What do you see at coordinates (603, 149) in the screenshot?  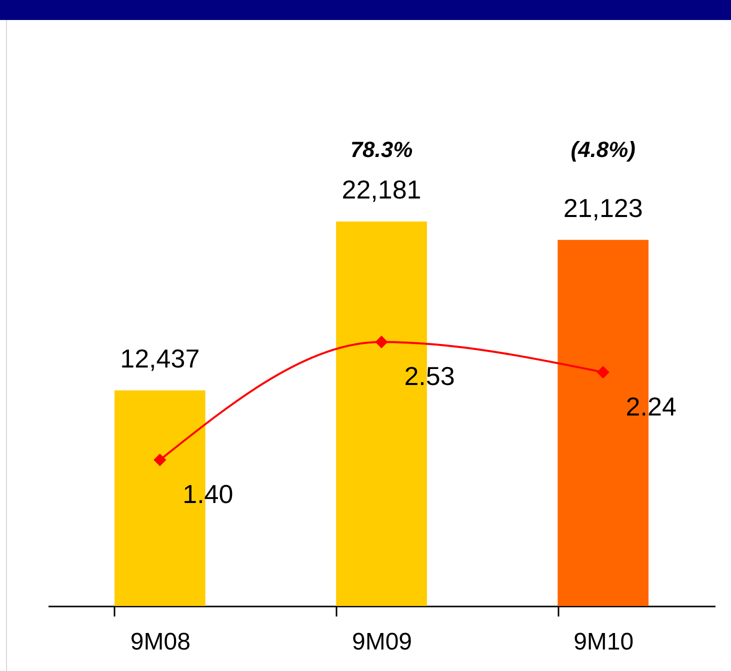 I see `text: (4.8%)` at bounding box center [603, 149].